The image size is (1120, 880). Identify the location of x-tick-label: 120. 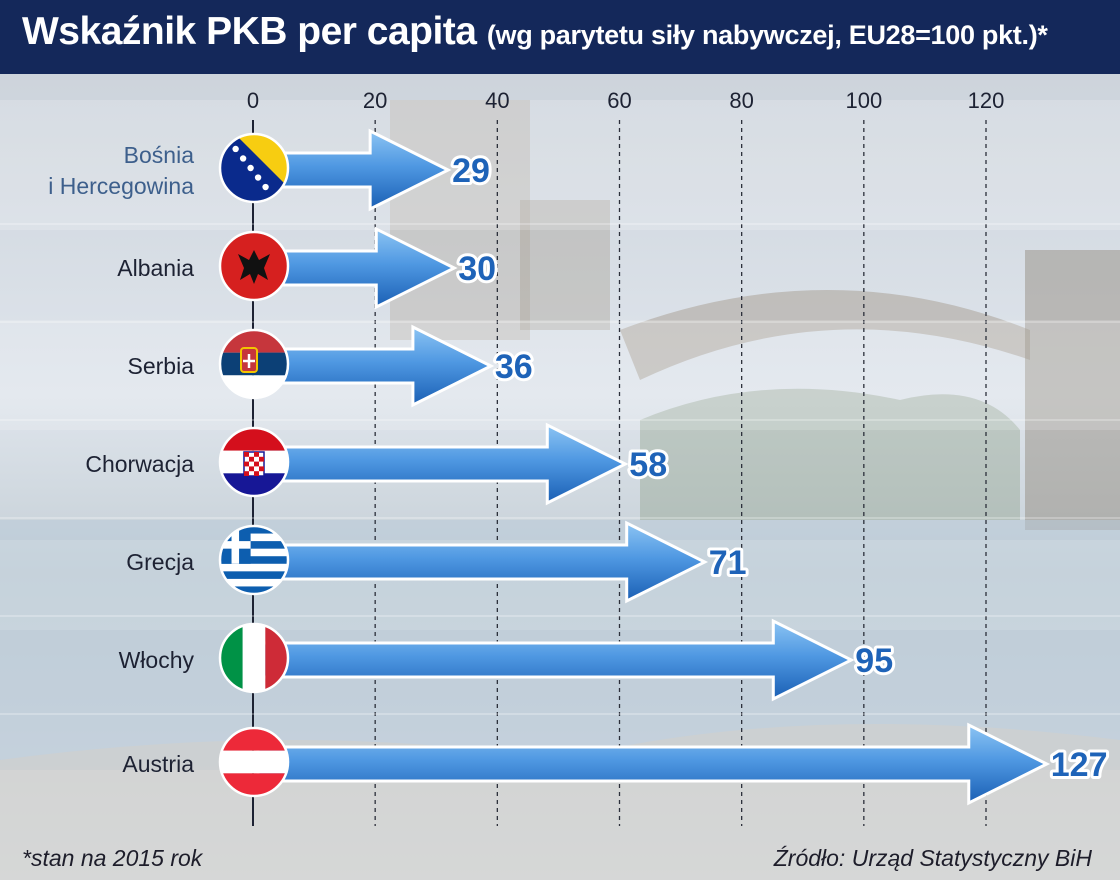
(986, 100).